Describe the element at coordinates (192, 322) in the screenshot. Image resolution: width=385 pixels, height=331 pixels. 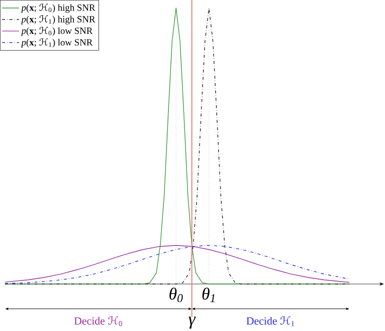
I see `ref-line-label: γ` at that location.